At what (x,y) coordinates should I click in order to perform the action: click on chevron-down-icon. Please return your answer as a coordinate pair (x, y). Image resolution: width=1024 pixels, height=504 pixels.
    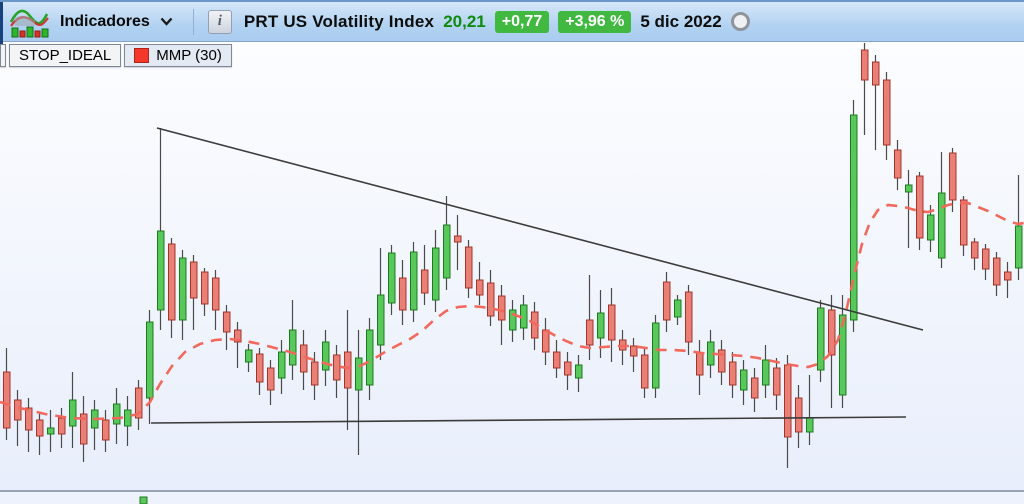
    Looking at the image, I should click on (166, 21).